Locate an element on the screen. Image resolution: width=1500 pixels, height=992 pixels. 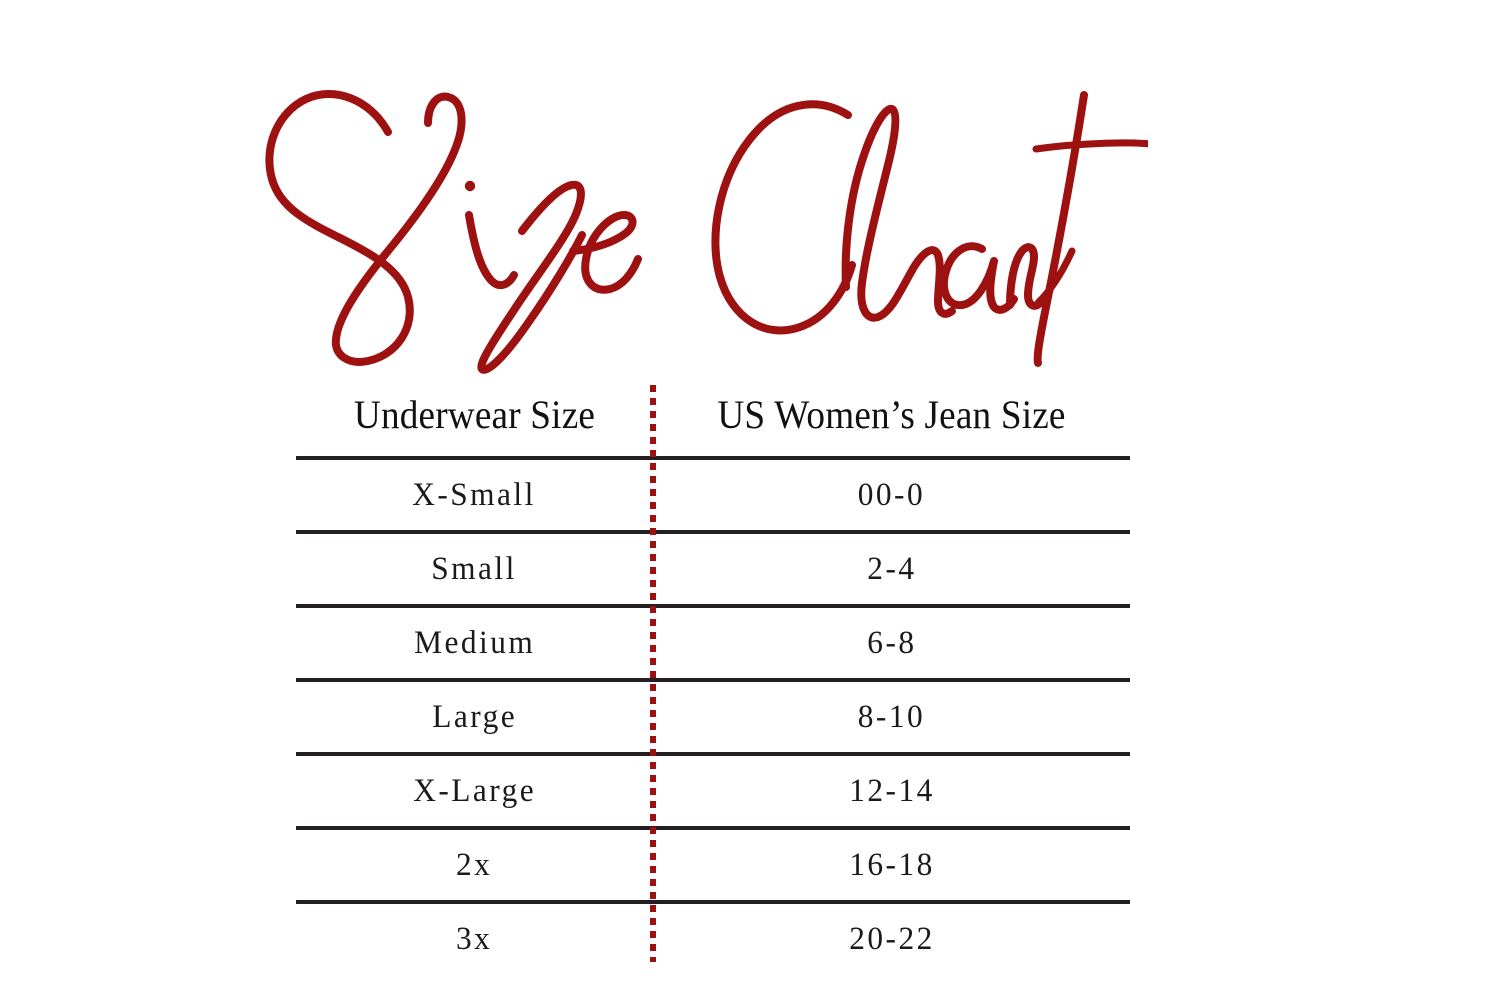
cell-jean-size-text: 8-10 is located at coordinates (891, 716).